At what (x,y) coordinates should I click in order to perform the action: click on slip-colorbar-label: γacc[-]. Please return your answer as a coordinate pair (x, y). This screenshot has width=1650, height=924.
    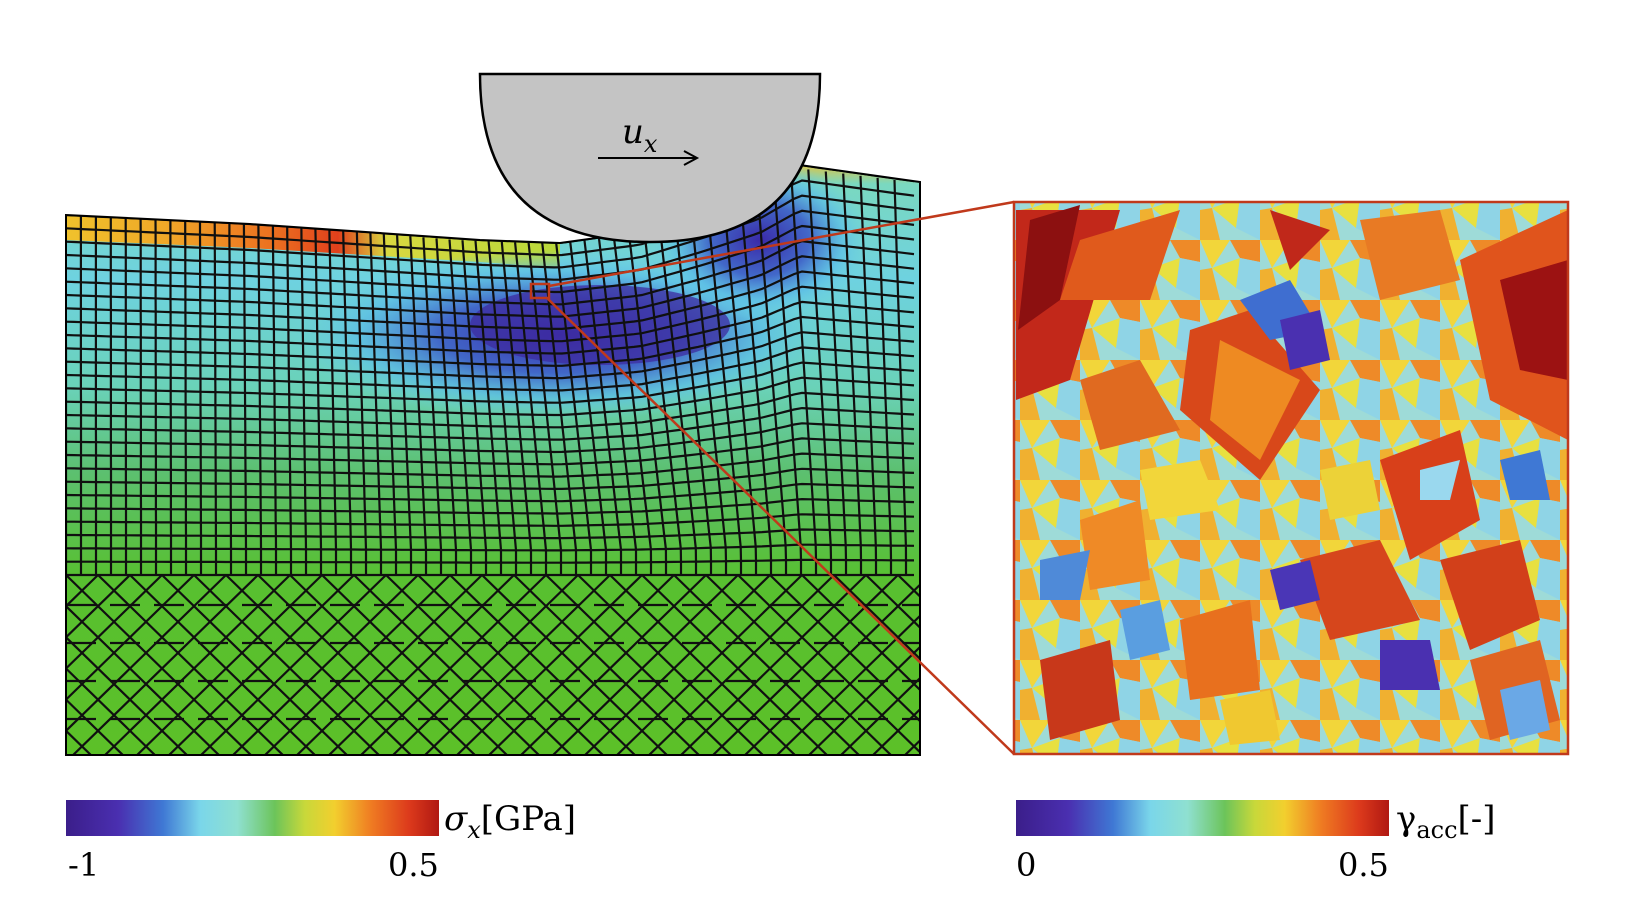
    Looking at the image, I should click on (1446, 821).